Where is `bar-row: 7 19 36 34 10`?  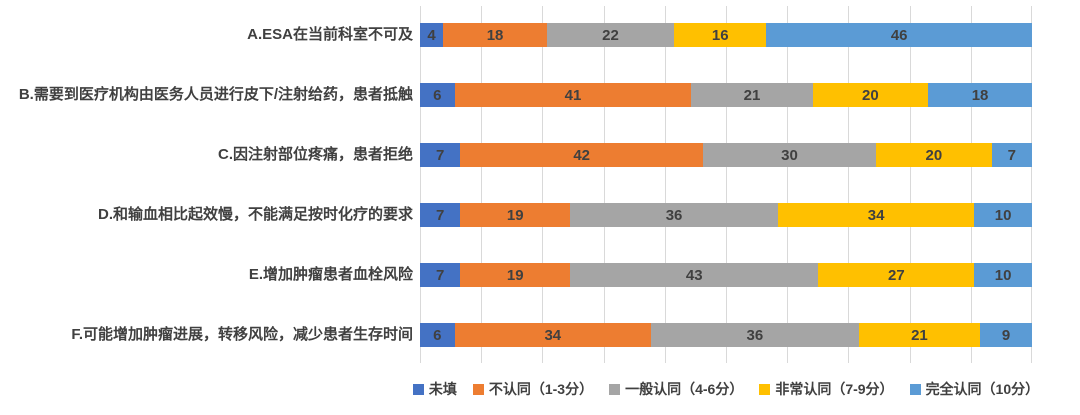 bar-row: 7 19 36 34 10 is located at coordinates (726, 215).